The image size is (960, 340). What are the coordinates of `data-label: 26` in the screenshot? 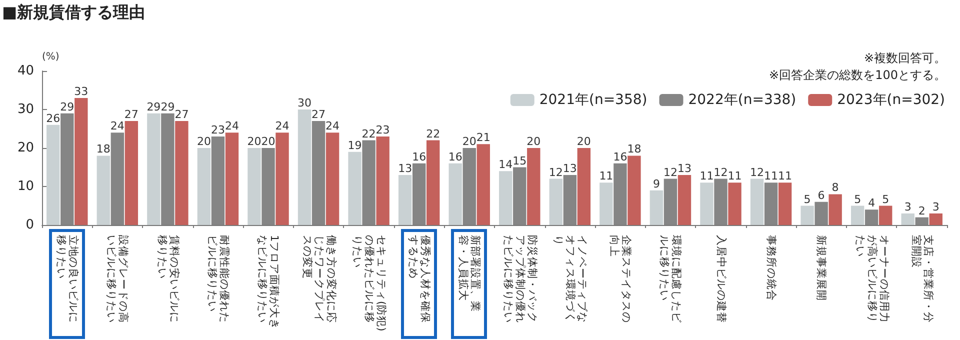 It's located at (53, 118).